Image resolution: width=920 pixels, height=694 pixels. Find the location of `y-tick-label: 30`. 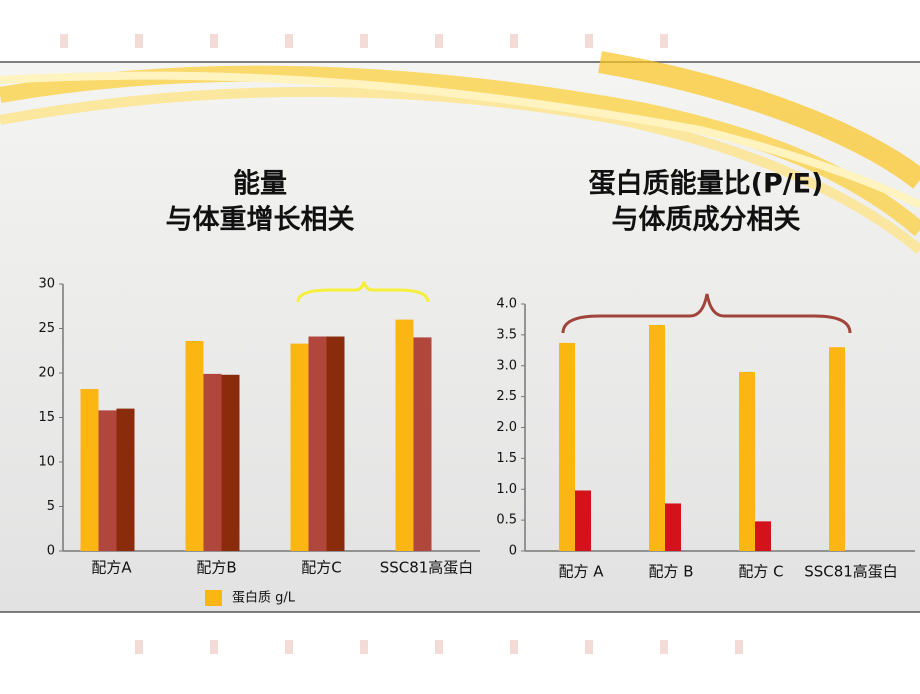

y-tick-label: 30 is located at coordinates (46, 284).